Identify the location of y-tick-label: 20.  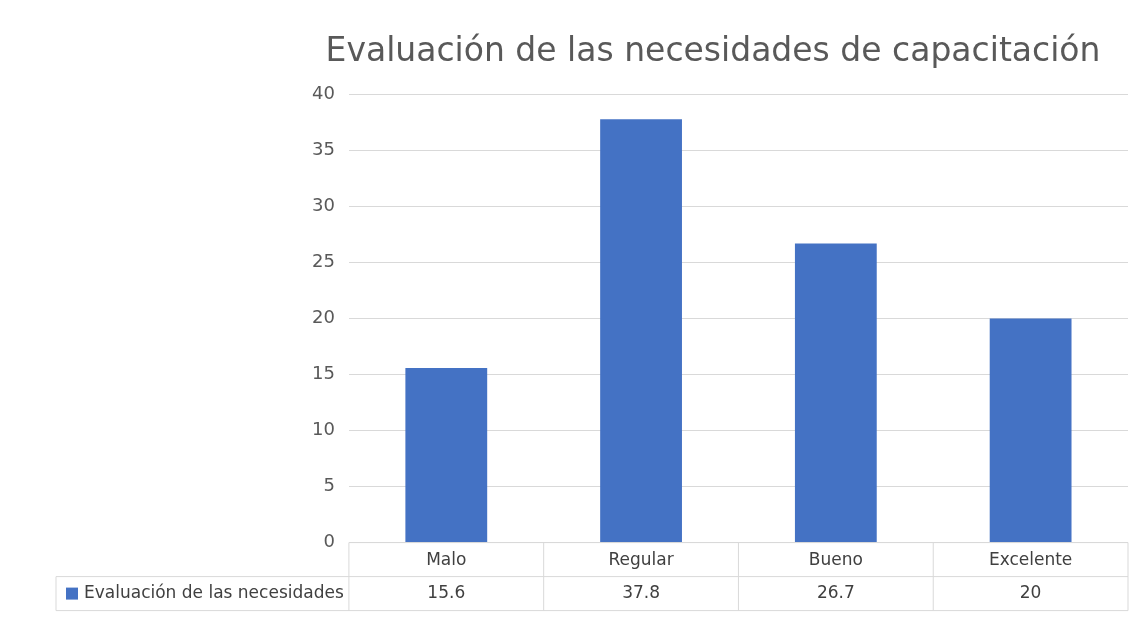
(323, 317).